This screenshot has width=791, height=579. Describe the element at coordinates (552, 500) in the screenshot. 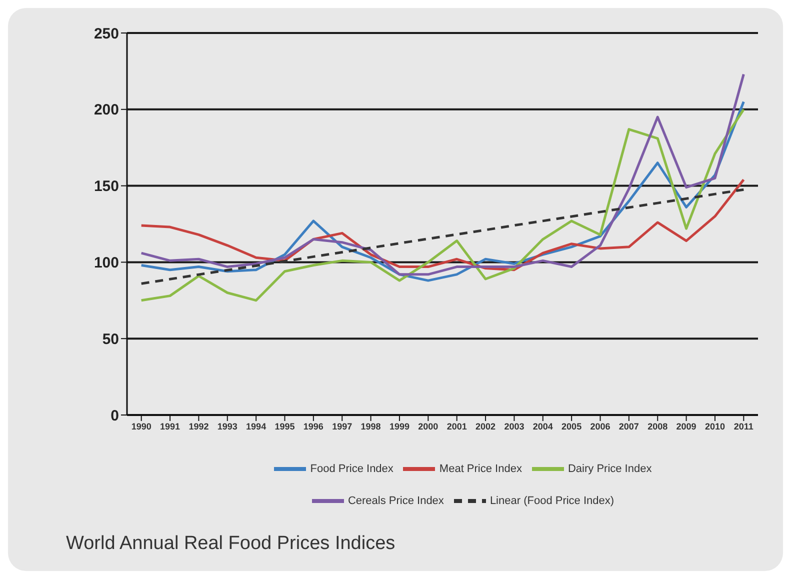

I see `legend-label: Linear (Food Price Index)` at that location.